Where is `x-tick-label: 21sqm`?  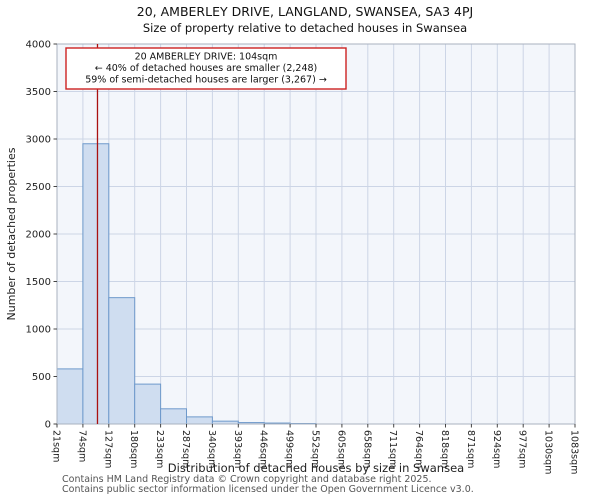 x-tick-label: 21sqm is located at coordinates (56, 446).